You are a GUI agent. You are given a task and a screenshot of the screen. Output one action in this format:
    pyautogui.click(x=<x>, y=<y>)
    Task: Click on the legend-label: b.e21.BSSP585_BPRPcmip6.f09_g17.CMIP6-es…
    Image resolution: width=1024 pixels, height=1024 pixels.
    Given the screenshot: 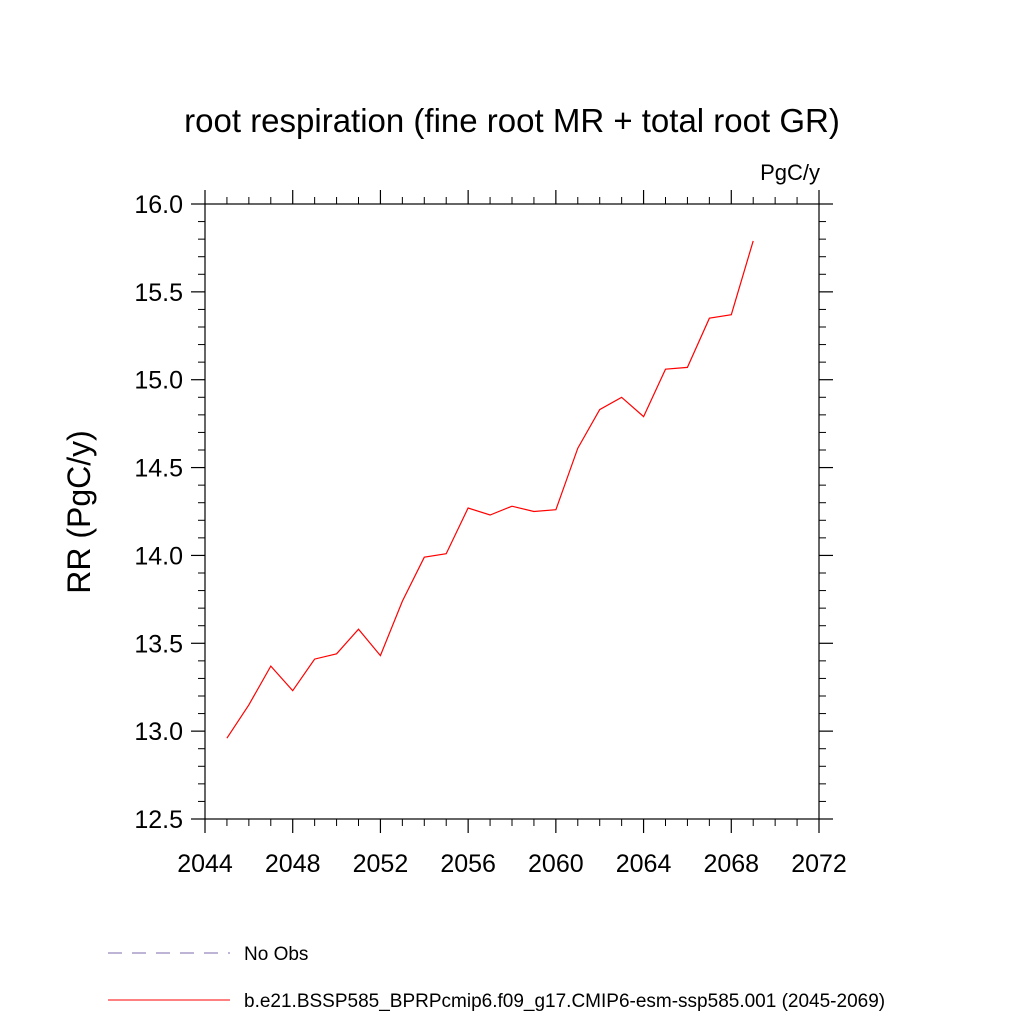 What is the action you would take?
    pyautogui.click(x=564, y=1001)
    